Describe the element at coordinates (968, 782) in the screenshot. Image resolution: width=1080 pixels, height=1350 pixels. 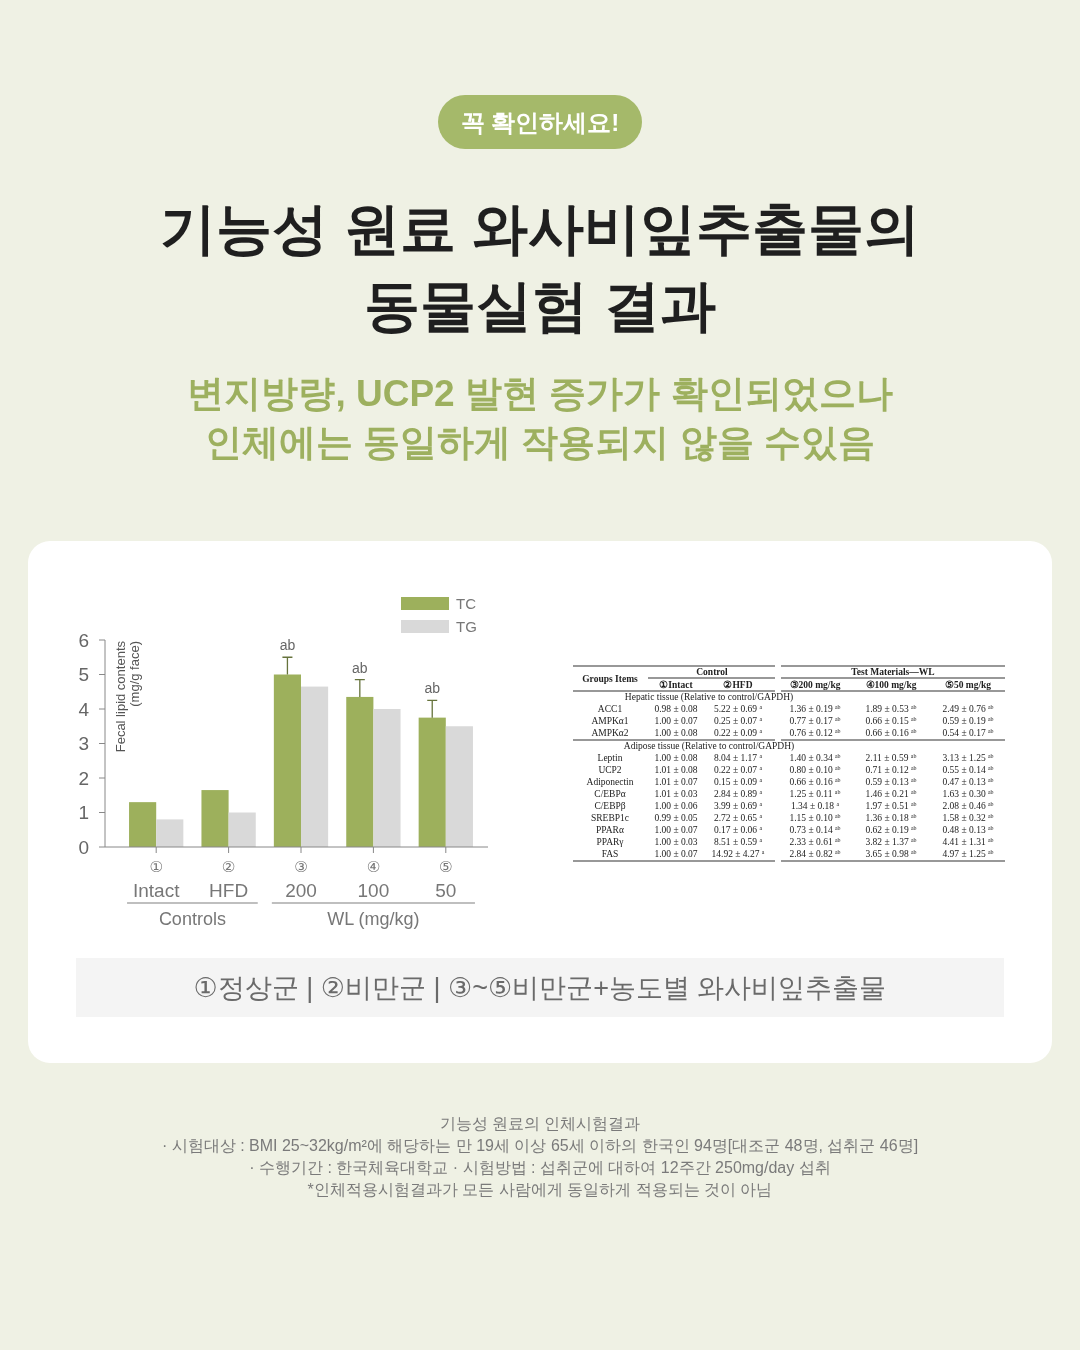
I see `text: 0.47 ± 0.13 $^{ab}$` at that location.